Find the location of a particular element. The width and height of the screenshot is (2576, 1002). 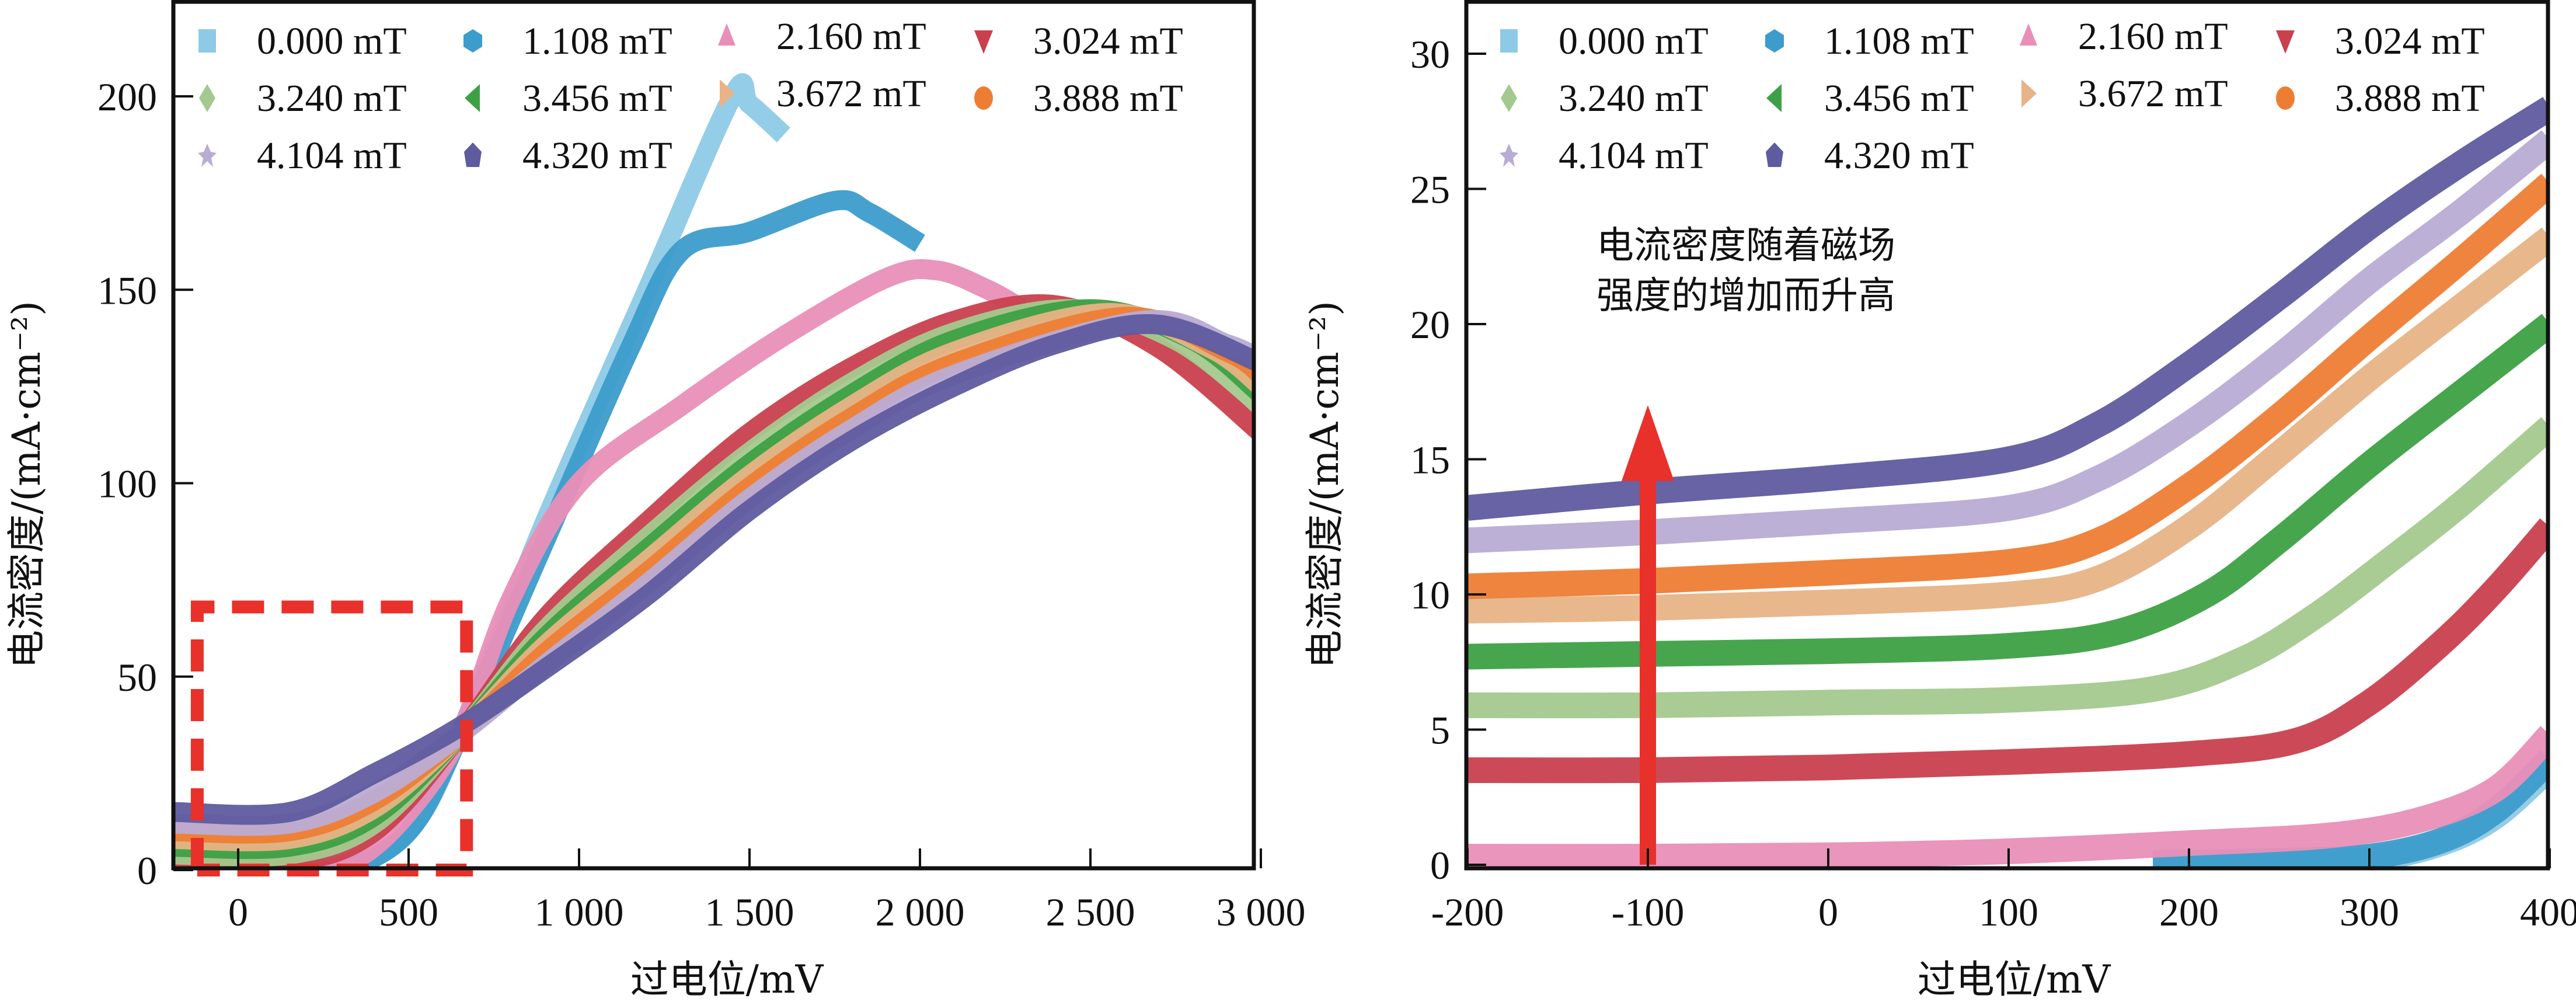

legend-marker-diamond-icon is located at coordinates (207, 98).